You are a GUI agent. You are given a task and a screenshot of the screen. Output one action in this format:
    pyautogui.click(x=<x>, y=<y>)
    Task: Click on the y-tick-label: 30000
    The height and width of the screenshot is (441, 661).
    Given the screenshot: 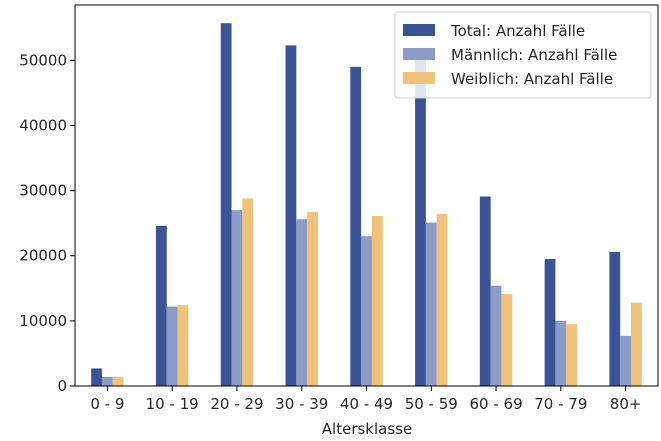 What is the action you would take?
    pyautogui.click(x=43, y=191)
    